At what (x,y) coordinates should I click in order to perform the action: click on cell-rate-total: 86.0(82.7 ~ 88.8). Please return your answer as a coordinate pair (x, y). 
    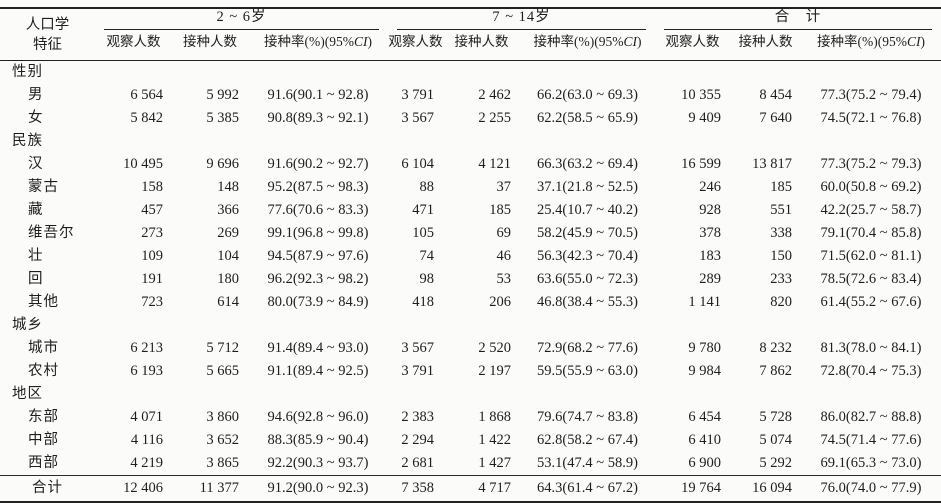
    Looking at the image, I should click on (871, 417).